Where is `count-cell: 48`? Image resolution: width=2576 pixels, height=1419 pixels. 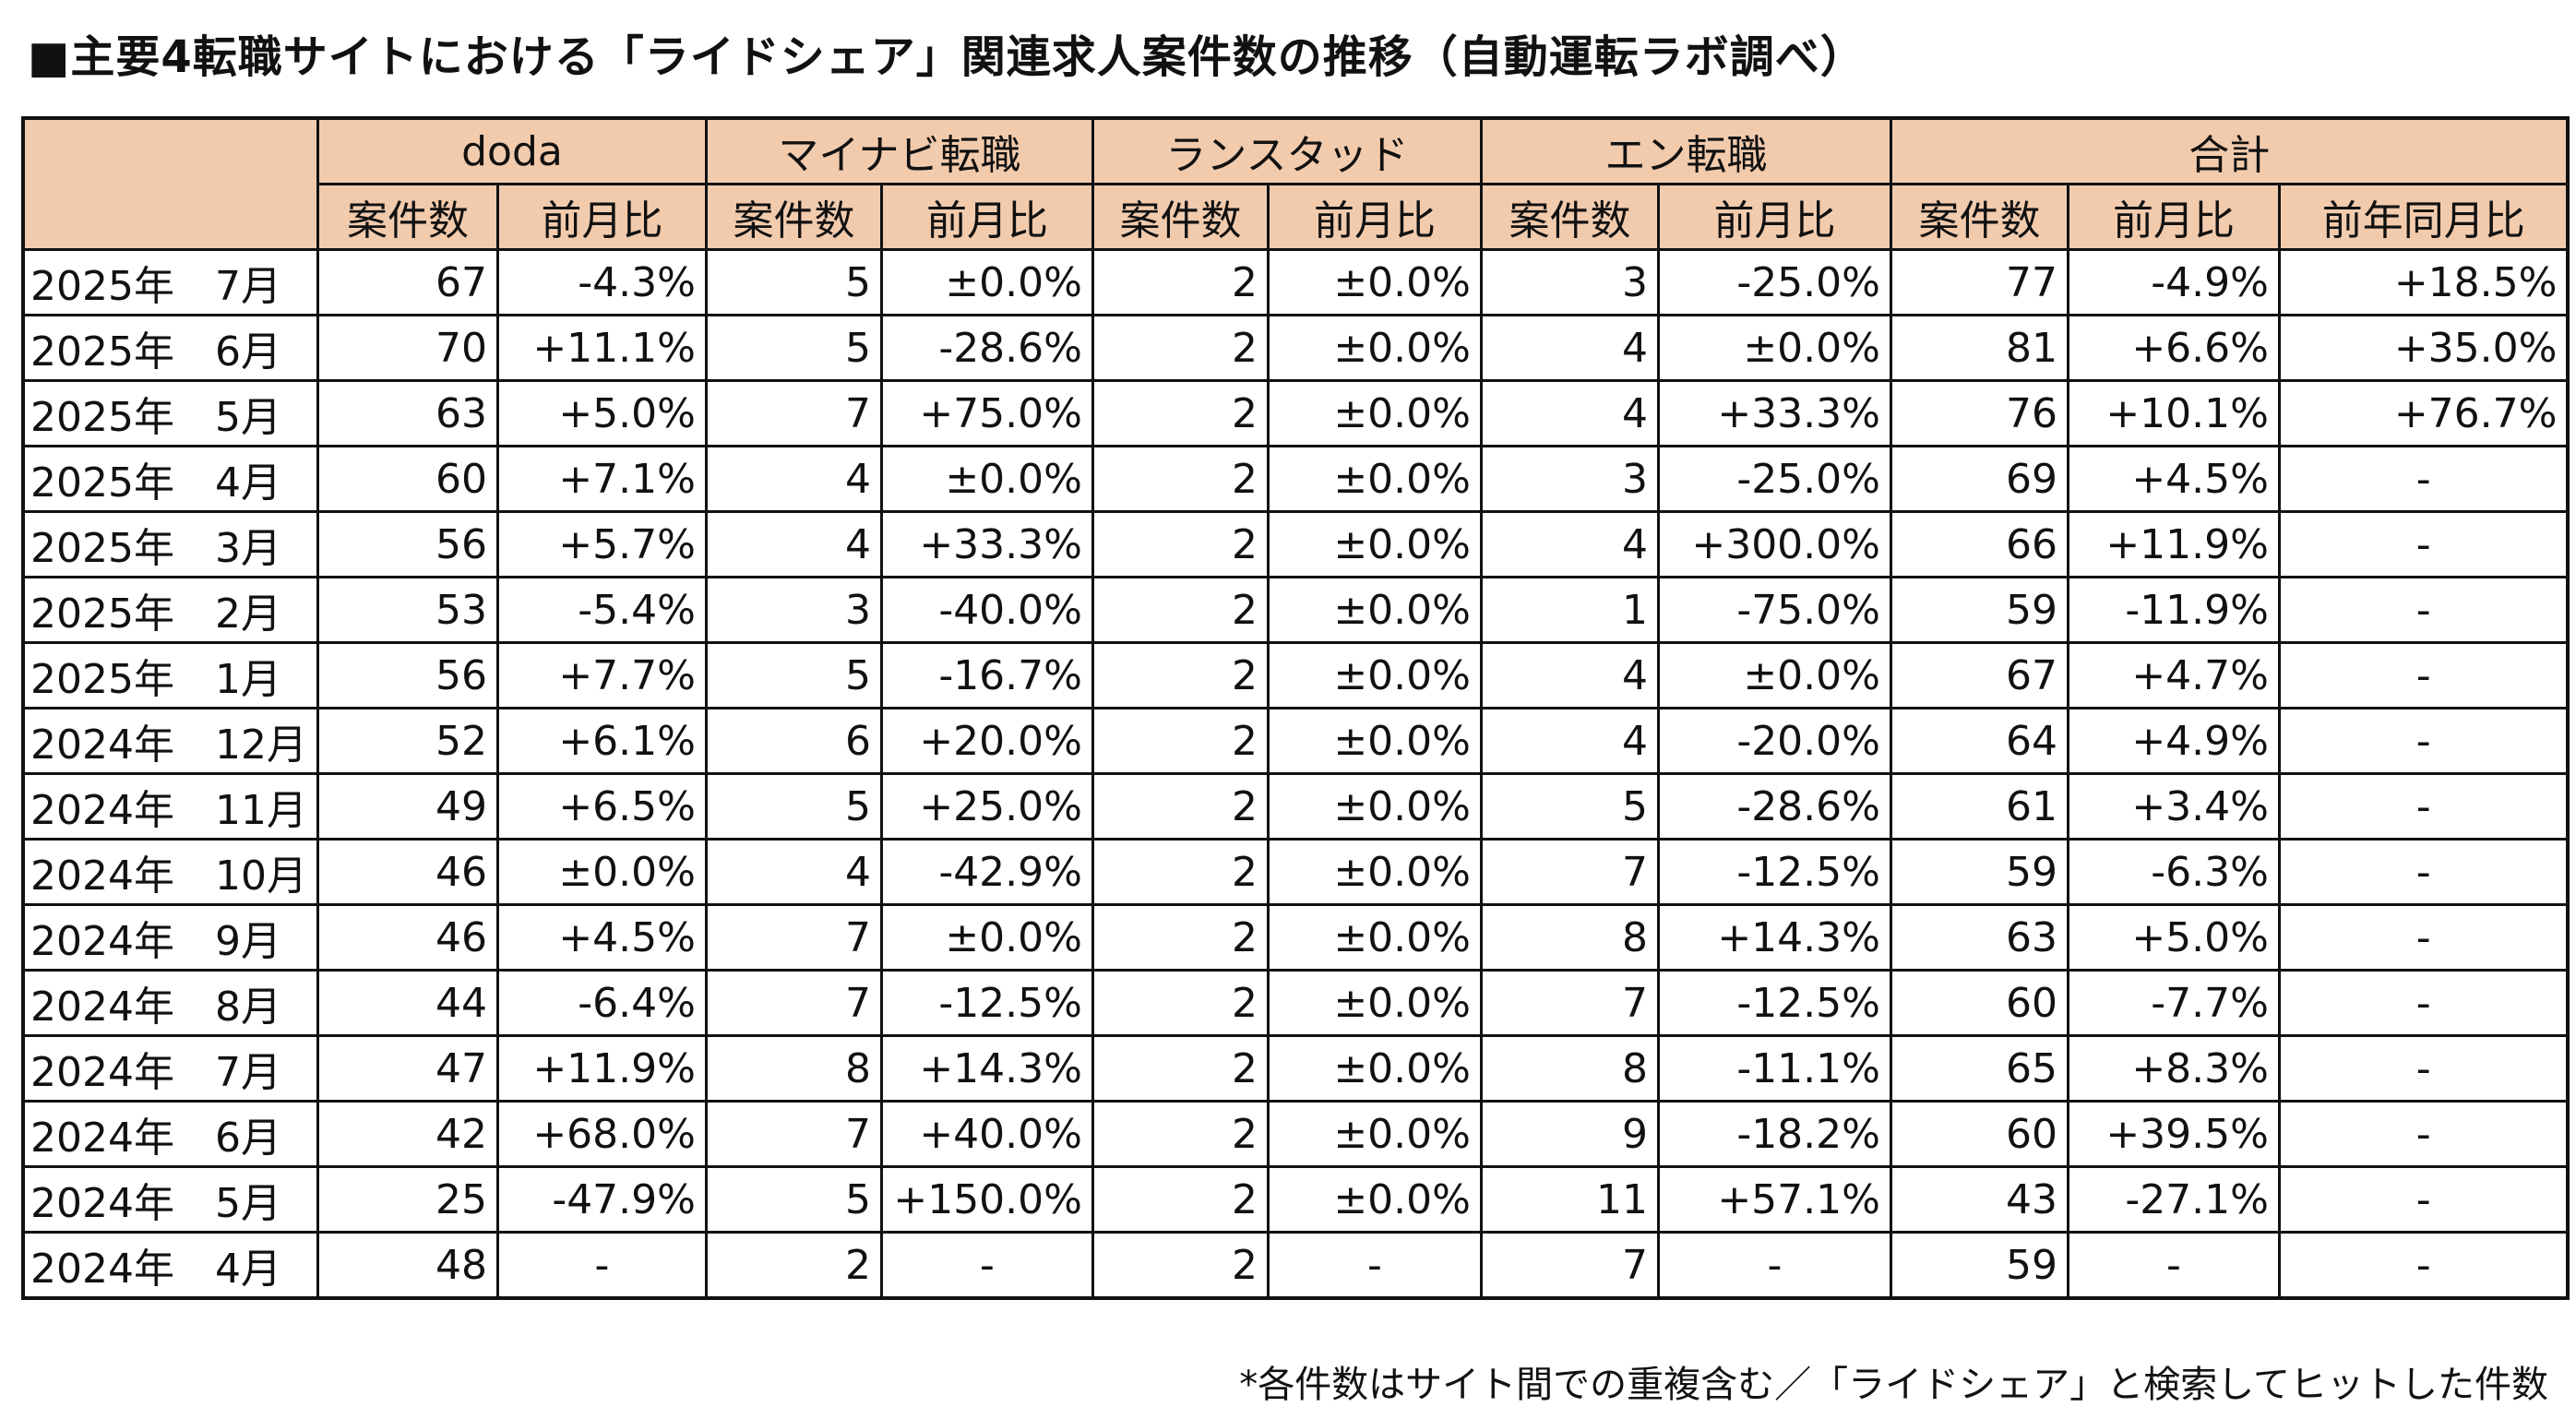 count-cell: 48 is located at coordinates (408, 1265).